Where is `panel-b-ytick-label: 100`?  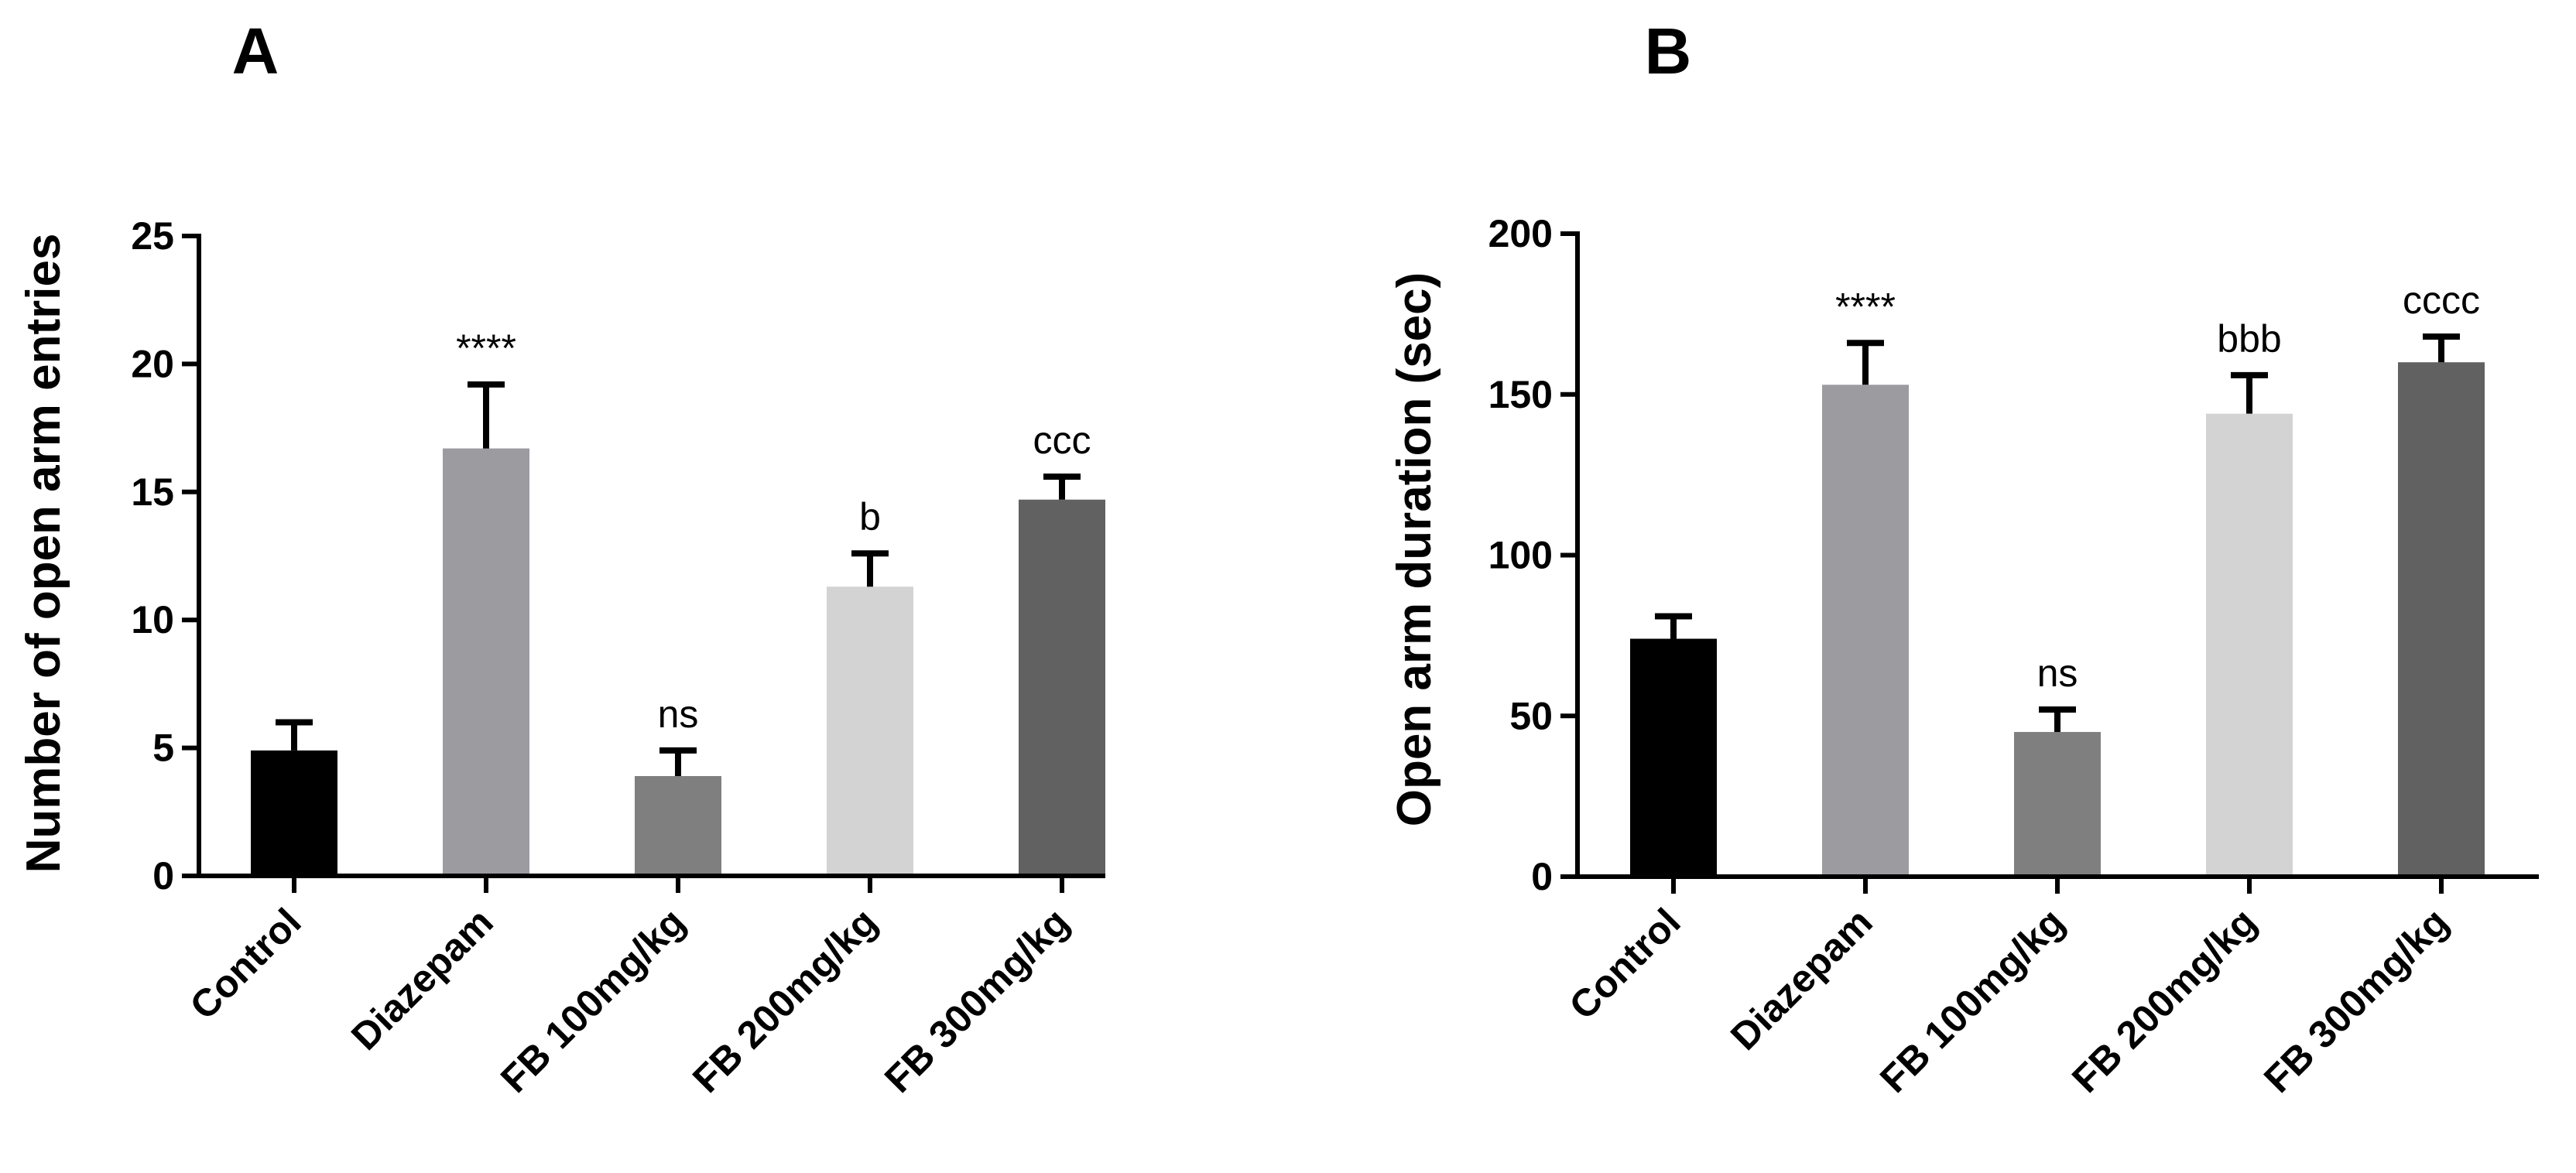
panel-b-ytick-label: 100 is located at coordinates (1520, 555).